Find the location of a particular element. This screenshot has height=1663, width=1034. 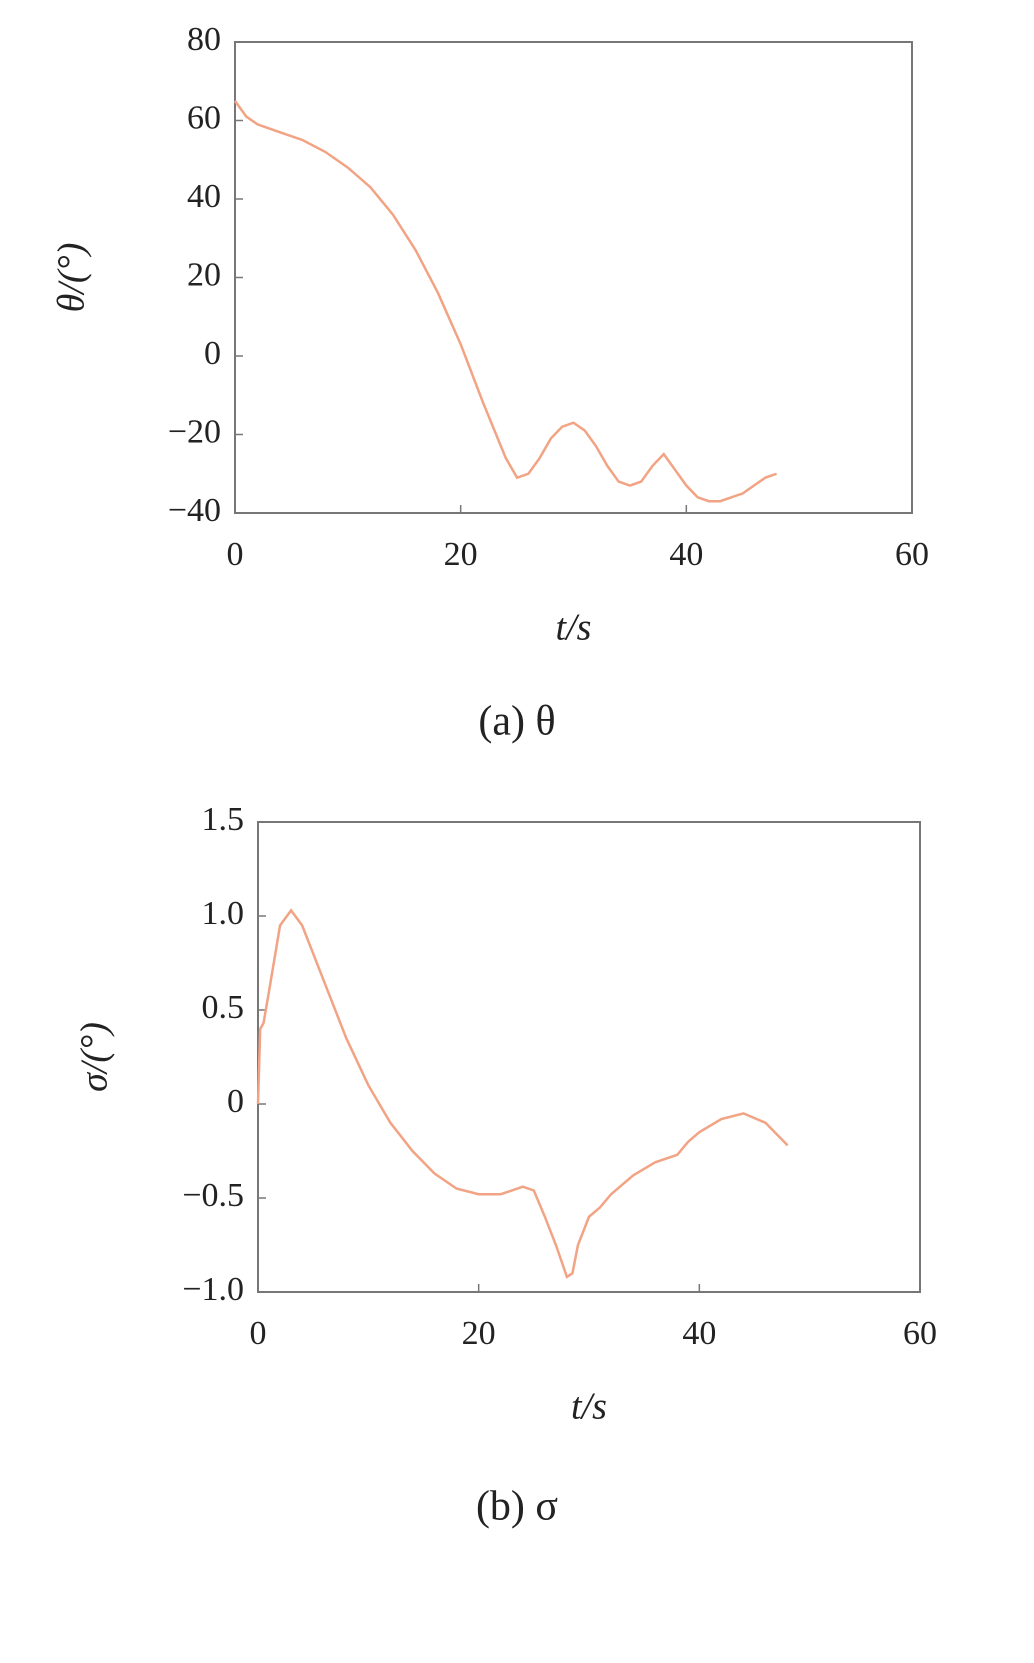

y-tick-label: −20 is located at coordinates (194, 431).